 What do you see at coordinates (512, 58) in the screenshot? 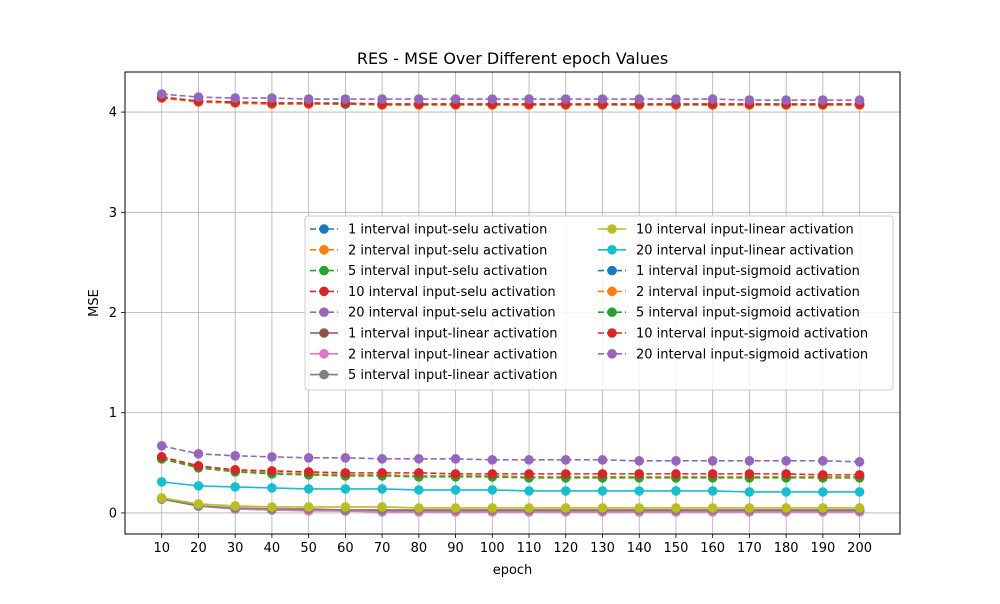
I see `chart-title: RES - MSE Over Different epoch Values` at bounding box center [512, 58].